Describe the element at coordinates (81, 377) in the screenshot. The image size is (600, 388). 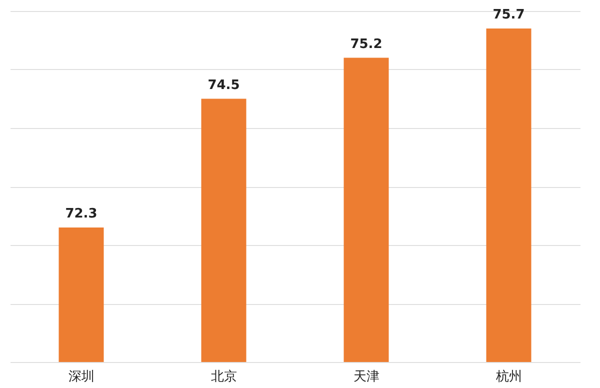
I see `x-tick-label: 深圳` at that location.